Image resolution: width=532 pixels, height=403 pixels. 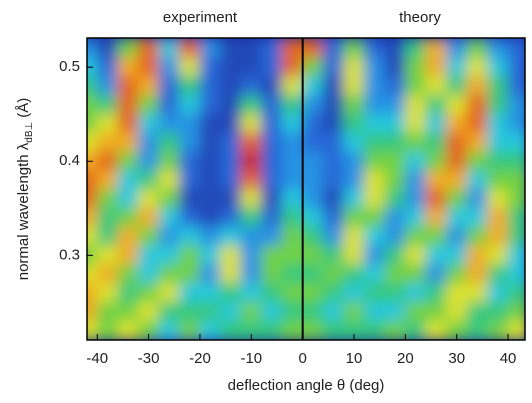 What do you see at coordinates (508, 358) in the screenshot?
I see `x-tick-label: 40` at bounding box center [508, 358].